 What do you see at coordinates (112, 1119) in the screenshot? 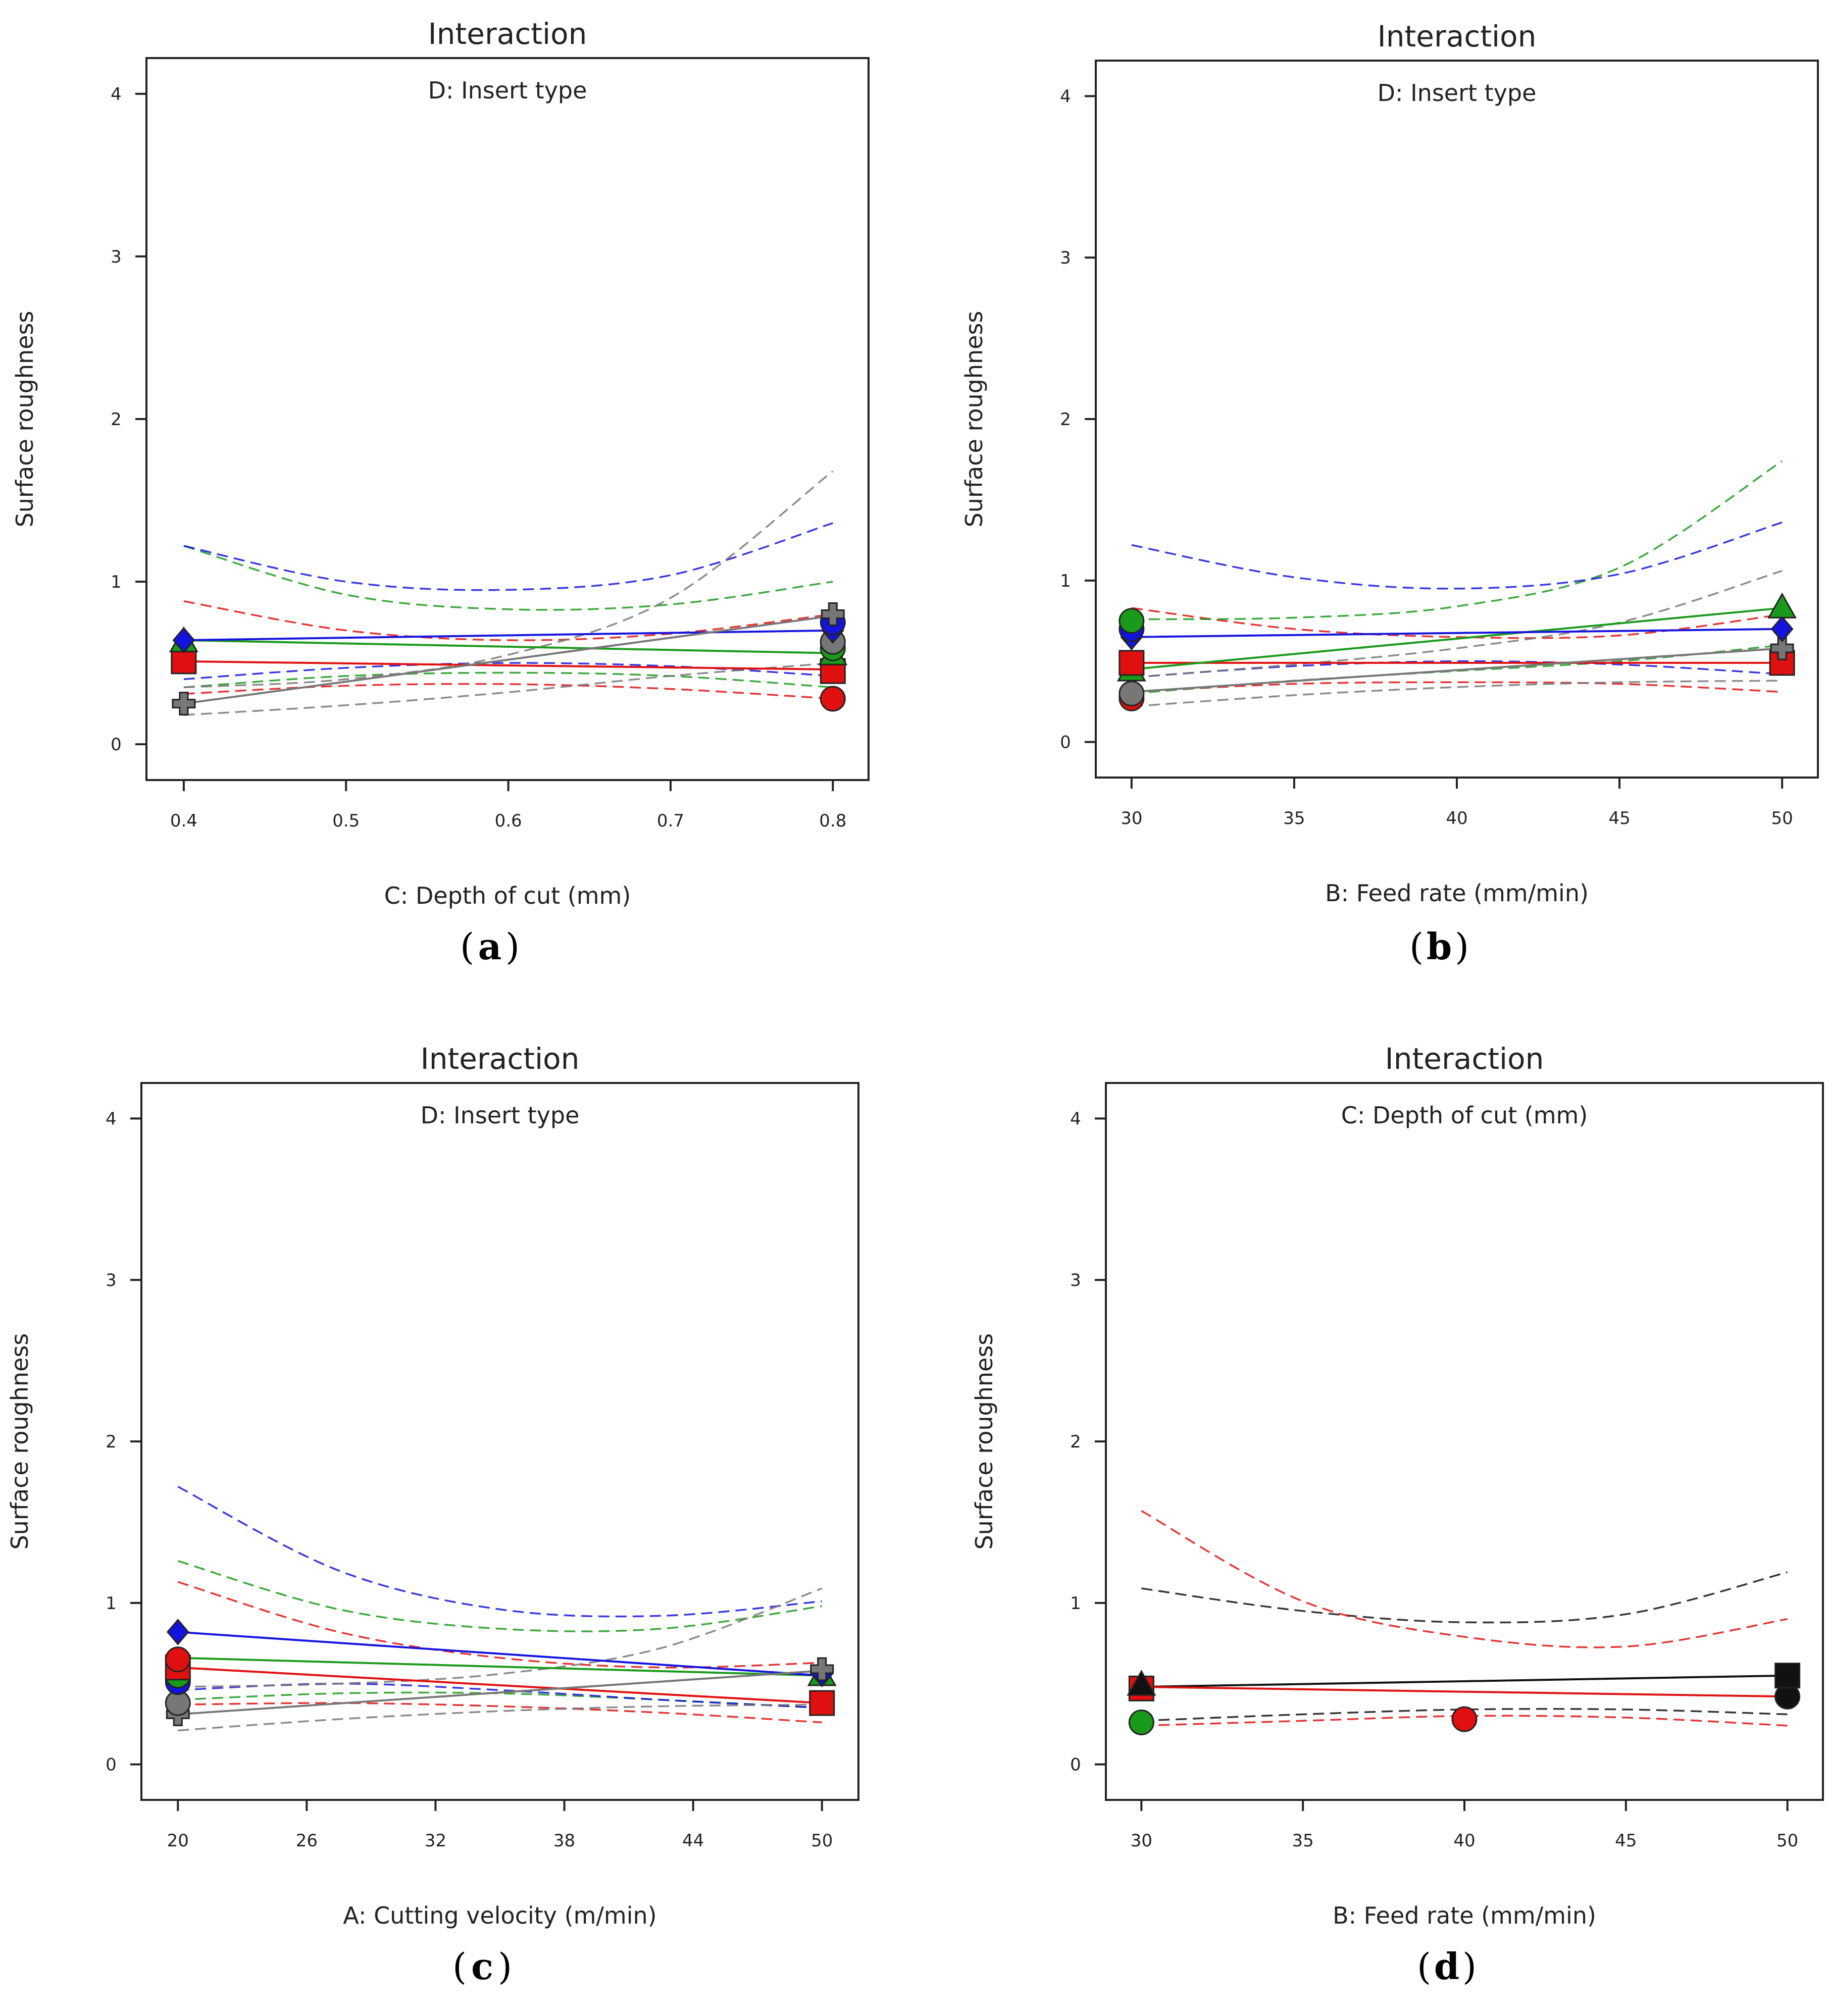
I see `y-tick-label: 4` at bounding box center [112, 1119].